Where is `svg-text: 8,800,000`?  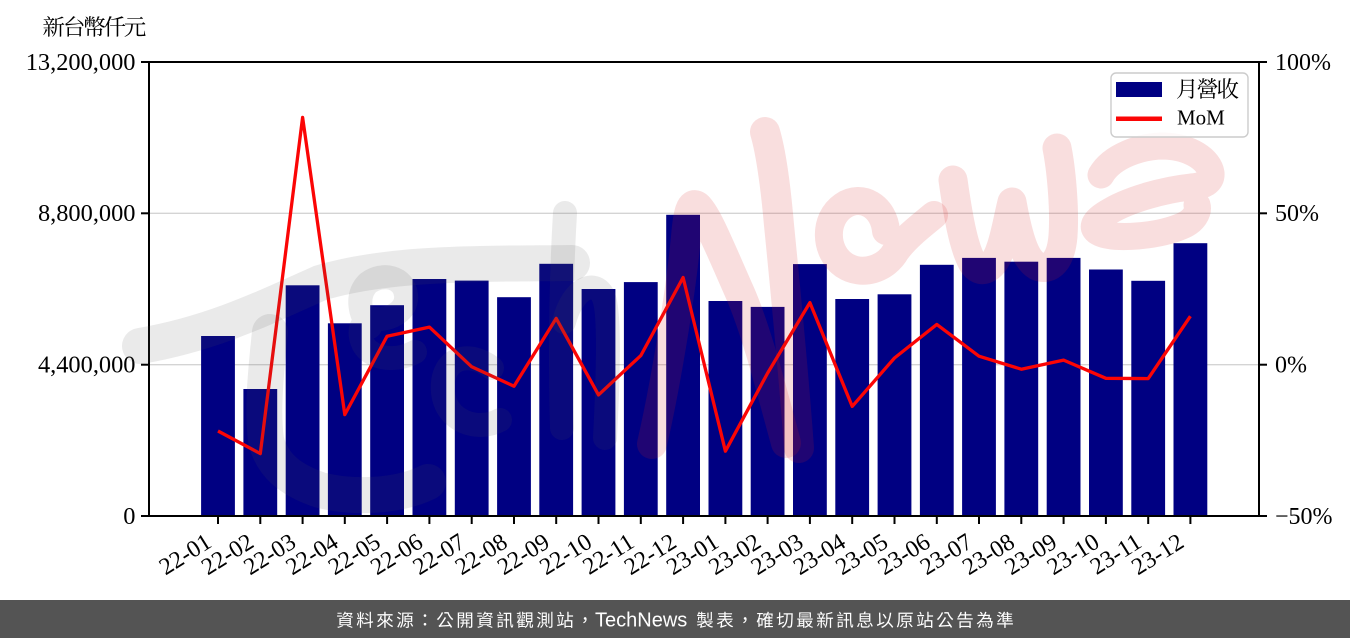 svg-text: 8,800,000 is located at coordinates (87, 213).